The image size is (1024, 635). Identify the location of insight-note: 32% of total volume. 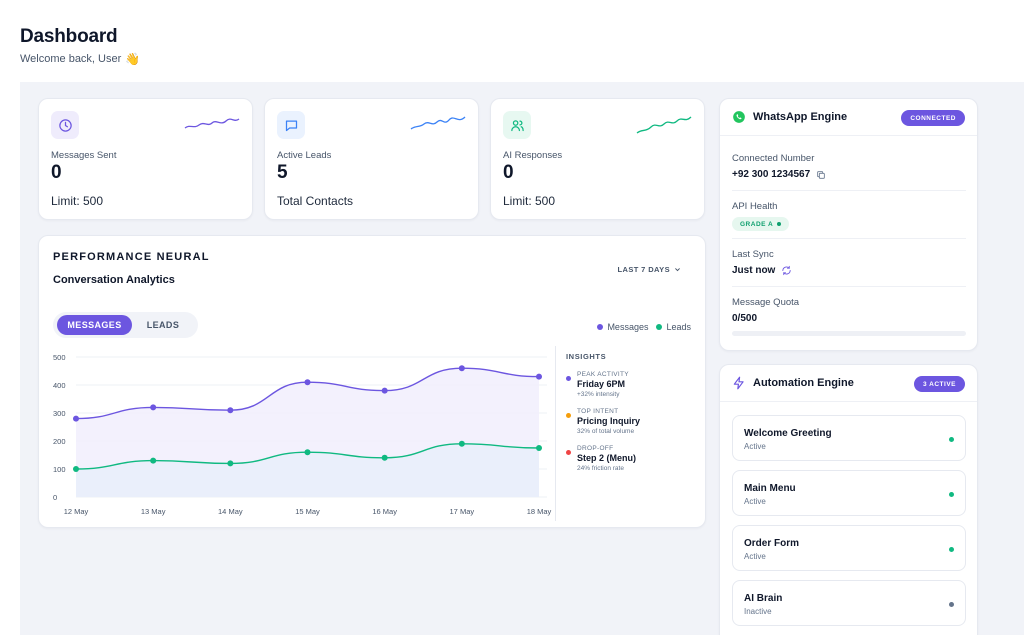
(606, 431).